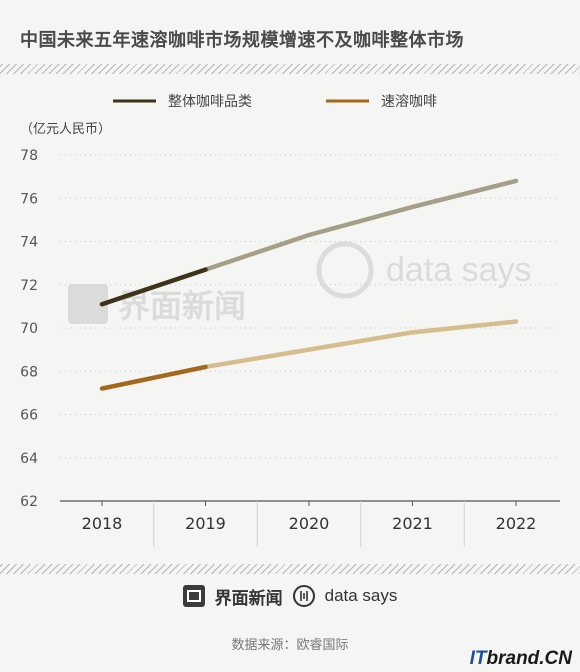 This screenshot has width=580, height=672. Describe the element at coordinates (29, 502) in the screenshot. I see `y-tick-label: 62` at that location.